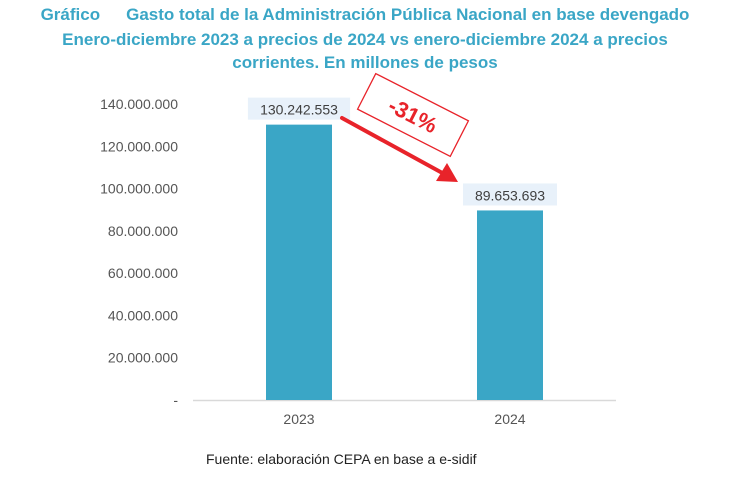 The width and height of the screenshot is (730, 477). I want to click on y-tick-label: 40.000.000, so click(143, 315).